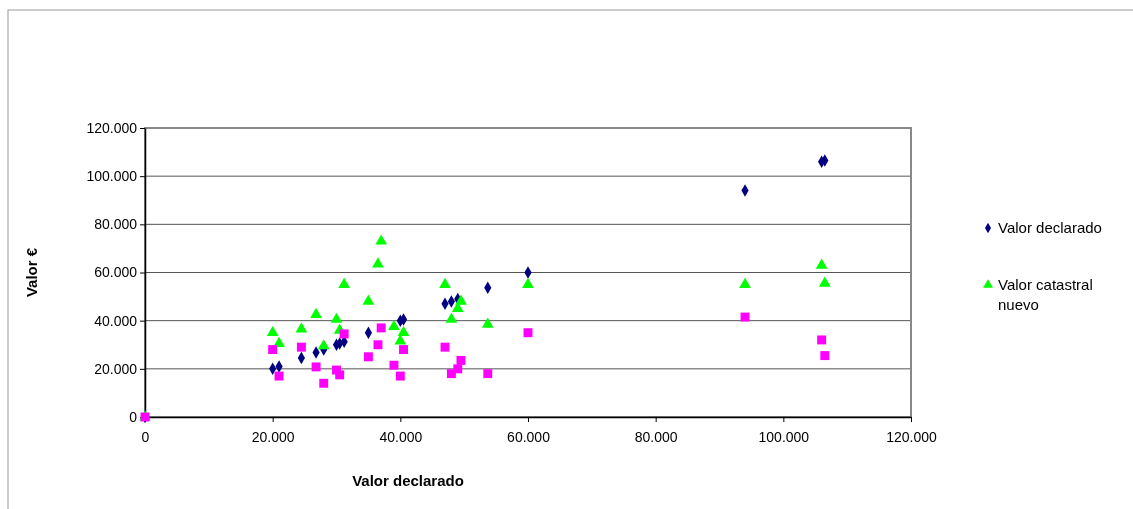  Describe the element at coordinates (116, 272) in the screenshot. I see `y-tick-label: 60.000` at that location.